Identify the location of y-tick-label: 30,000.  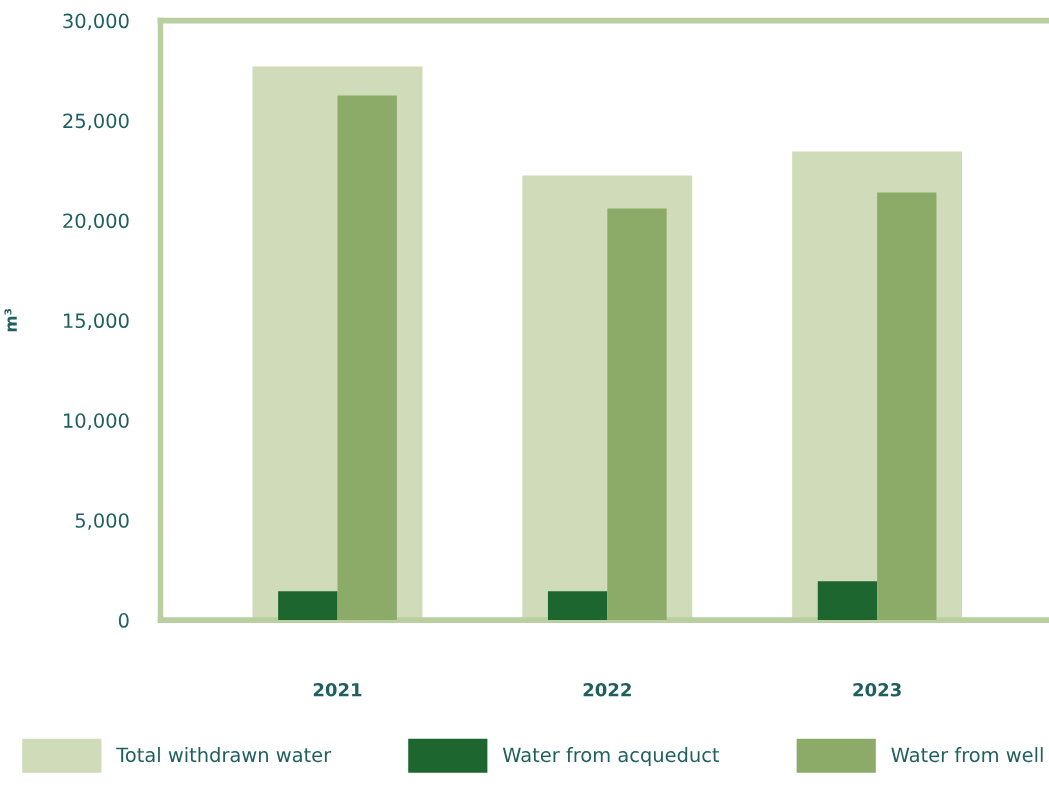
(96, 22).